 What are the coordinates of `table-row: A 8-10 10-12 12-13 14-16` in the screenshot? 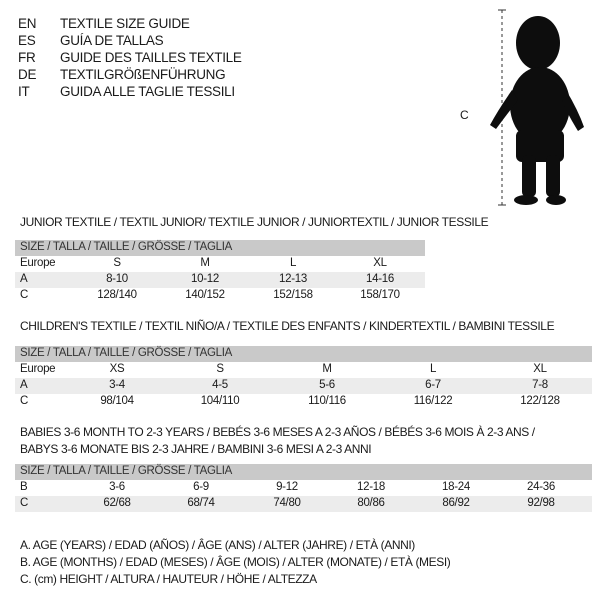 It's located at (220, 280).